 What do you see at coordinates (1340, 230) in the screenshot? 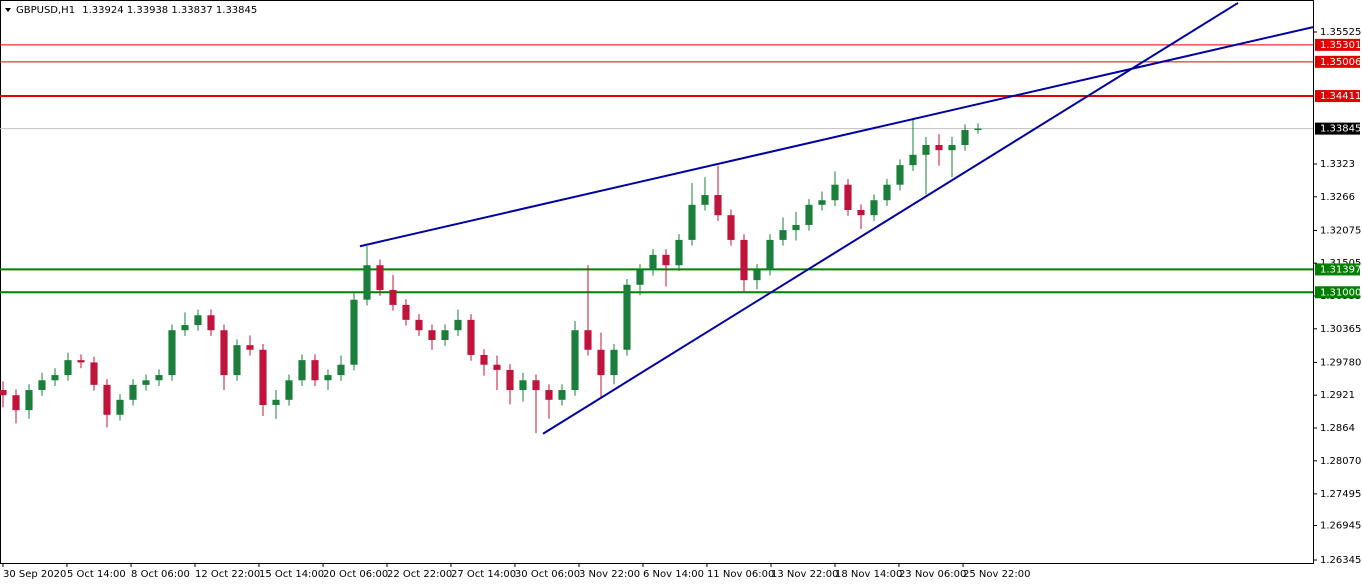
I see `y-tick-label: 1.32075` at bounding box center [1340, 230].